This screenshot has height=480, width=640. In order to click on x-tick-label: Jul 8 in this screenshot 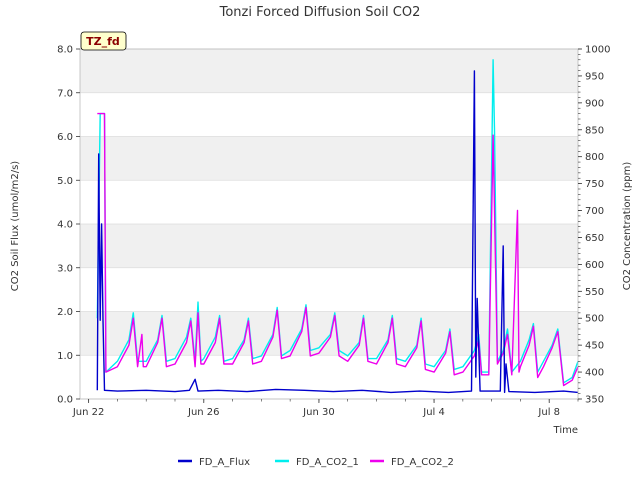, I will do `click(548, 412)`.